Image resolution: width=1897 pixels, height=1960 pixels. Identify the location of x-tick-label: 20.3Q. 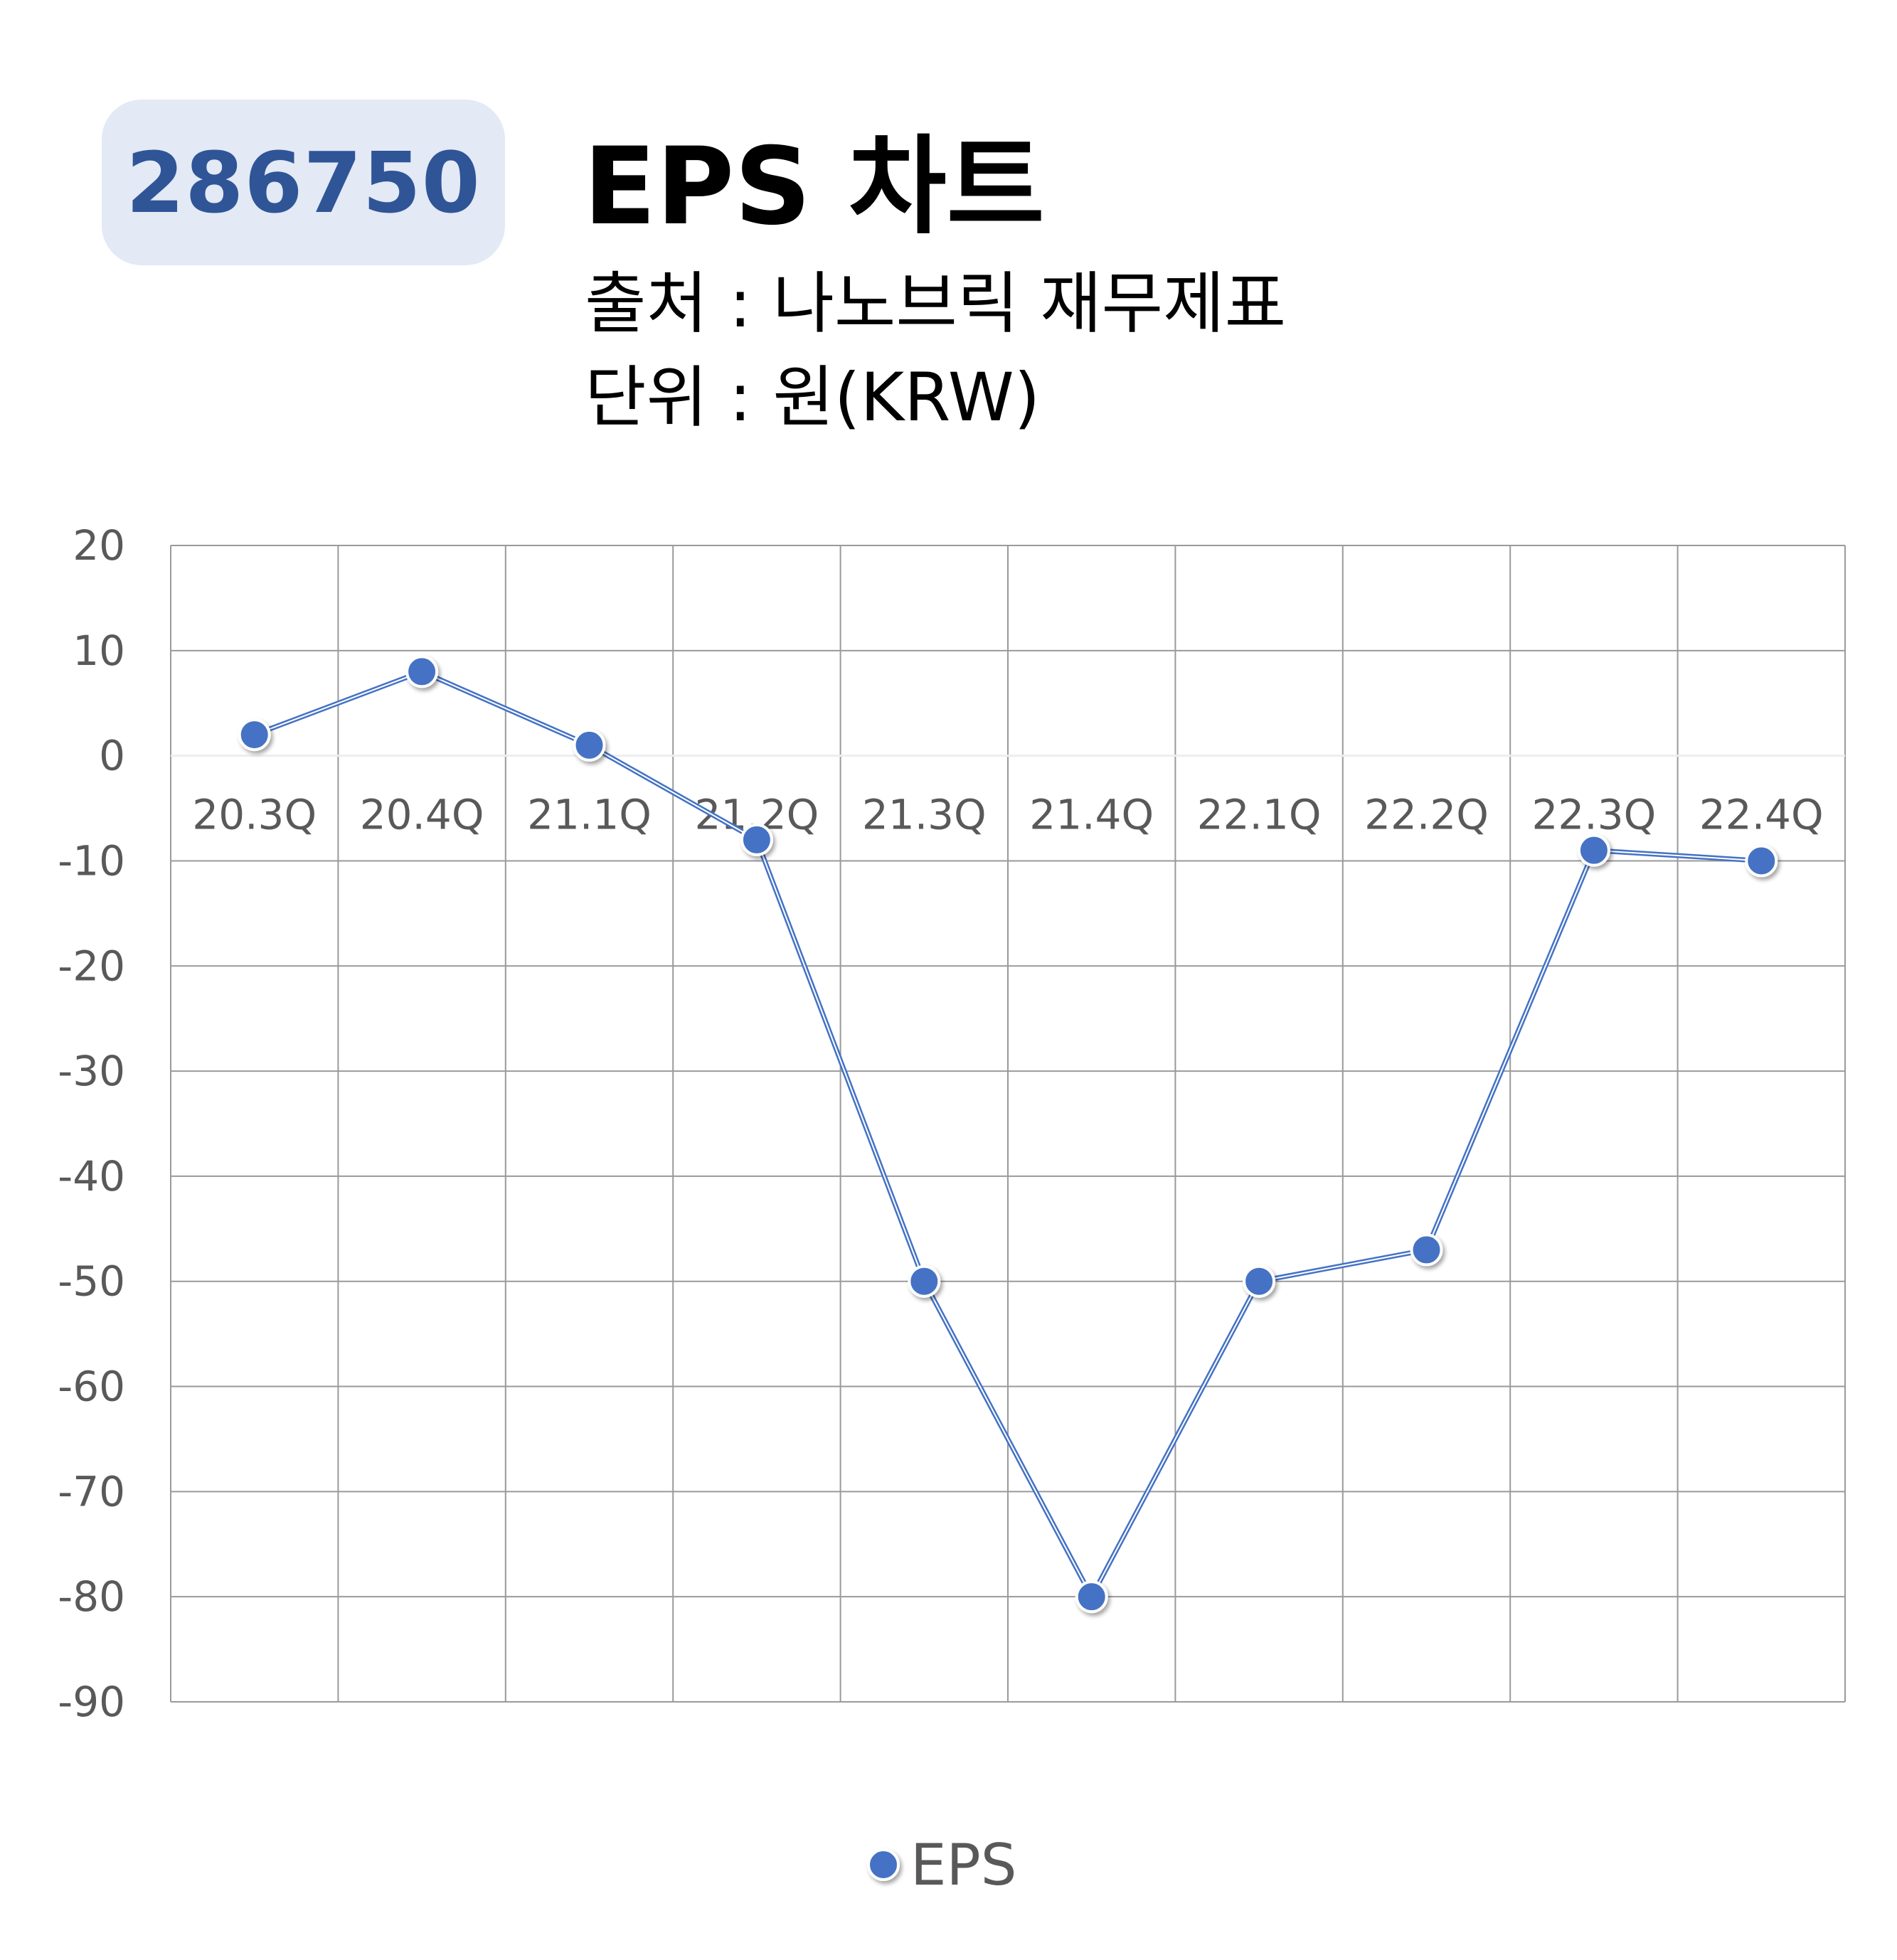
(254, 815).